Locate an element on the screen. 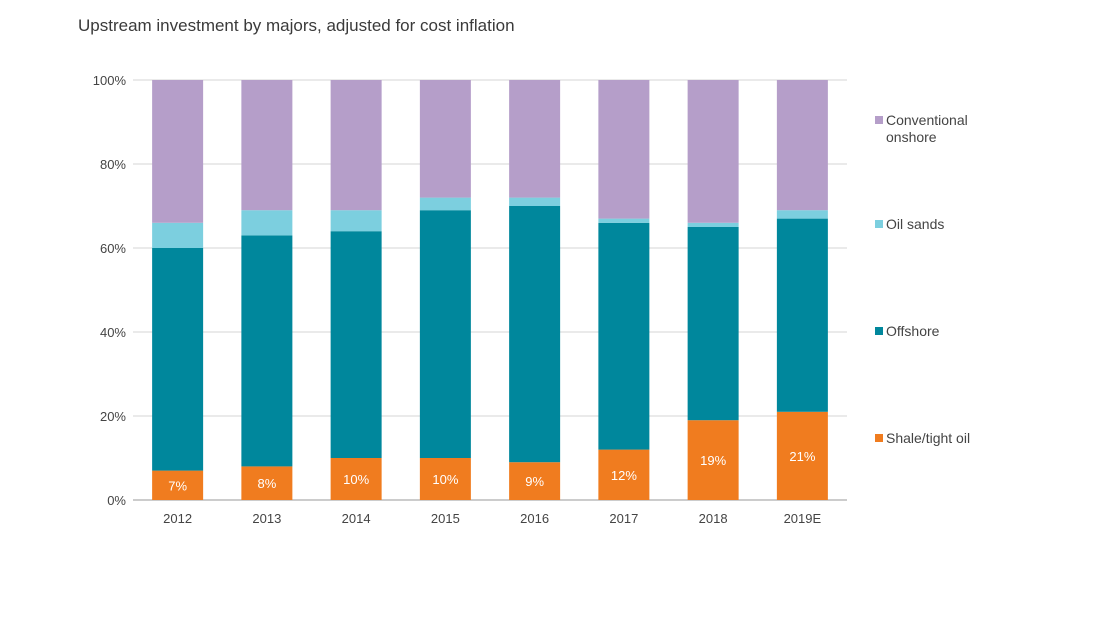 The image size is (1100, 619). x-tick-label: 2017 is located at coordinates (623, 518).